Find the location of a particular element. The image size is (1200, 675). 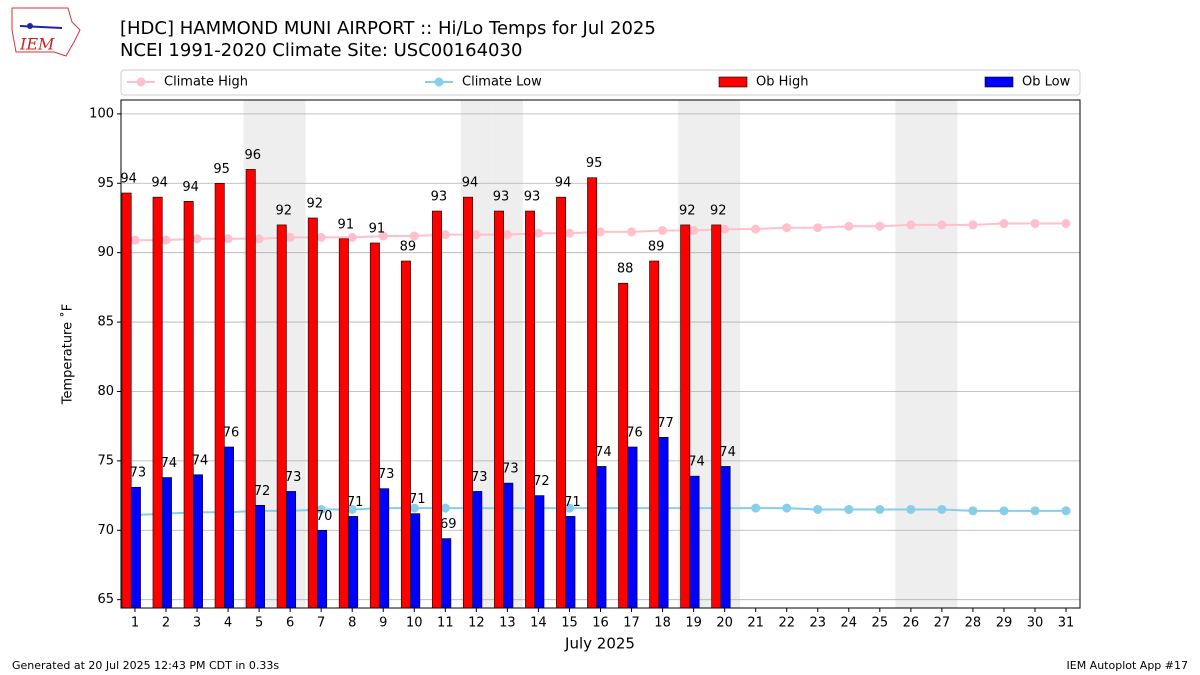

chart-subtitle: NCEI 1991-2020 Climate Site: USC00164030 is located at coordinates (321, 50).